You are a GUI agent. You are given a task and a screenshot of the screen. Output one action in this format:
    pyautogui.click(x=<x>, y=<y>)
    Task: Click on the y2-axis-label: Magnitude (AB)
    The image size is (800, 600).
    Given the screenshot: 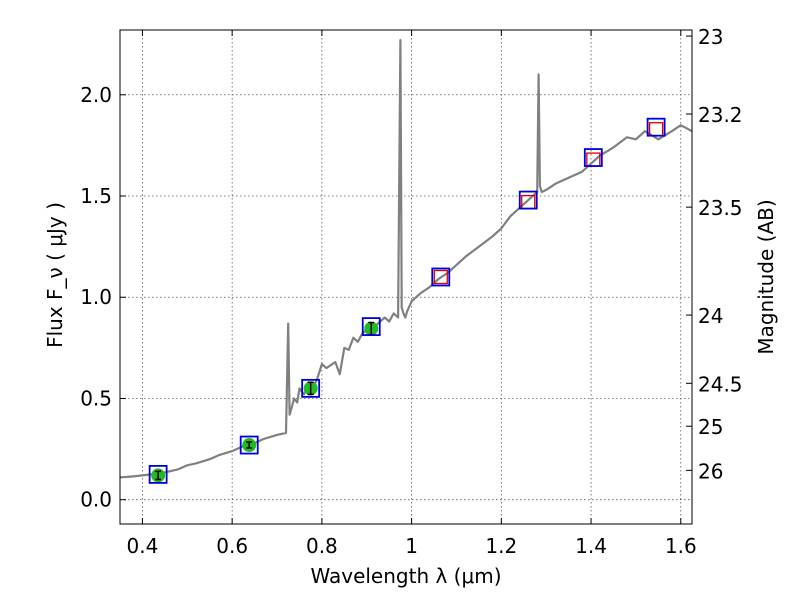 What is the action you would take?
    pyautogui.click(x=766, y=276)
    